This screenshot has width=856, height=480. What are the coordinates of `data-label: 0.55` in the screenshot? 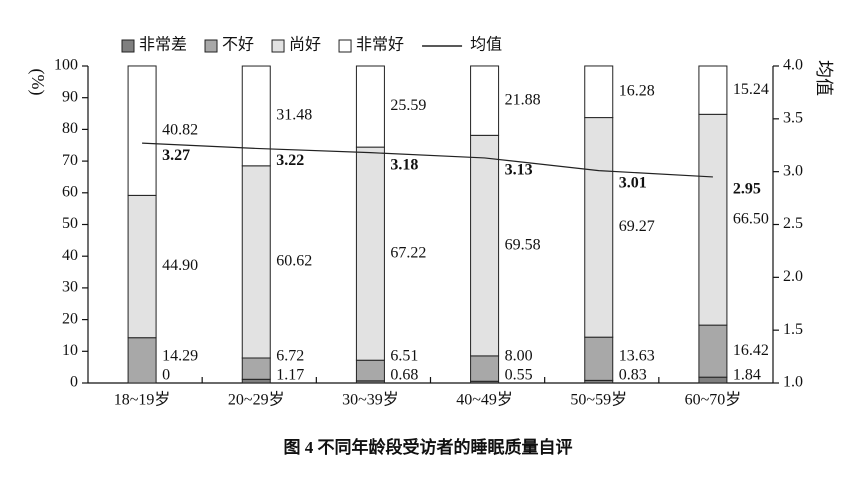 It's located at (519, 375).